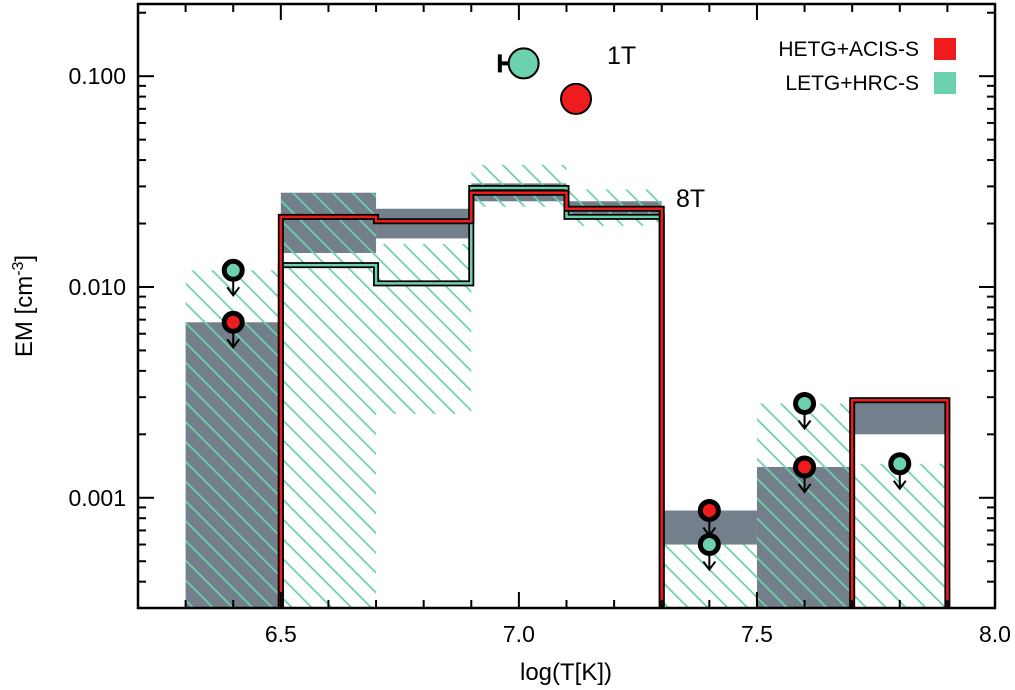 The image size is (1015, 690). Describe the element at coordinates (945, 49) in the screenshot. I see `legend-swatch-hetg` at that location.